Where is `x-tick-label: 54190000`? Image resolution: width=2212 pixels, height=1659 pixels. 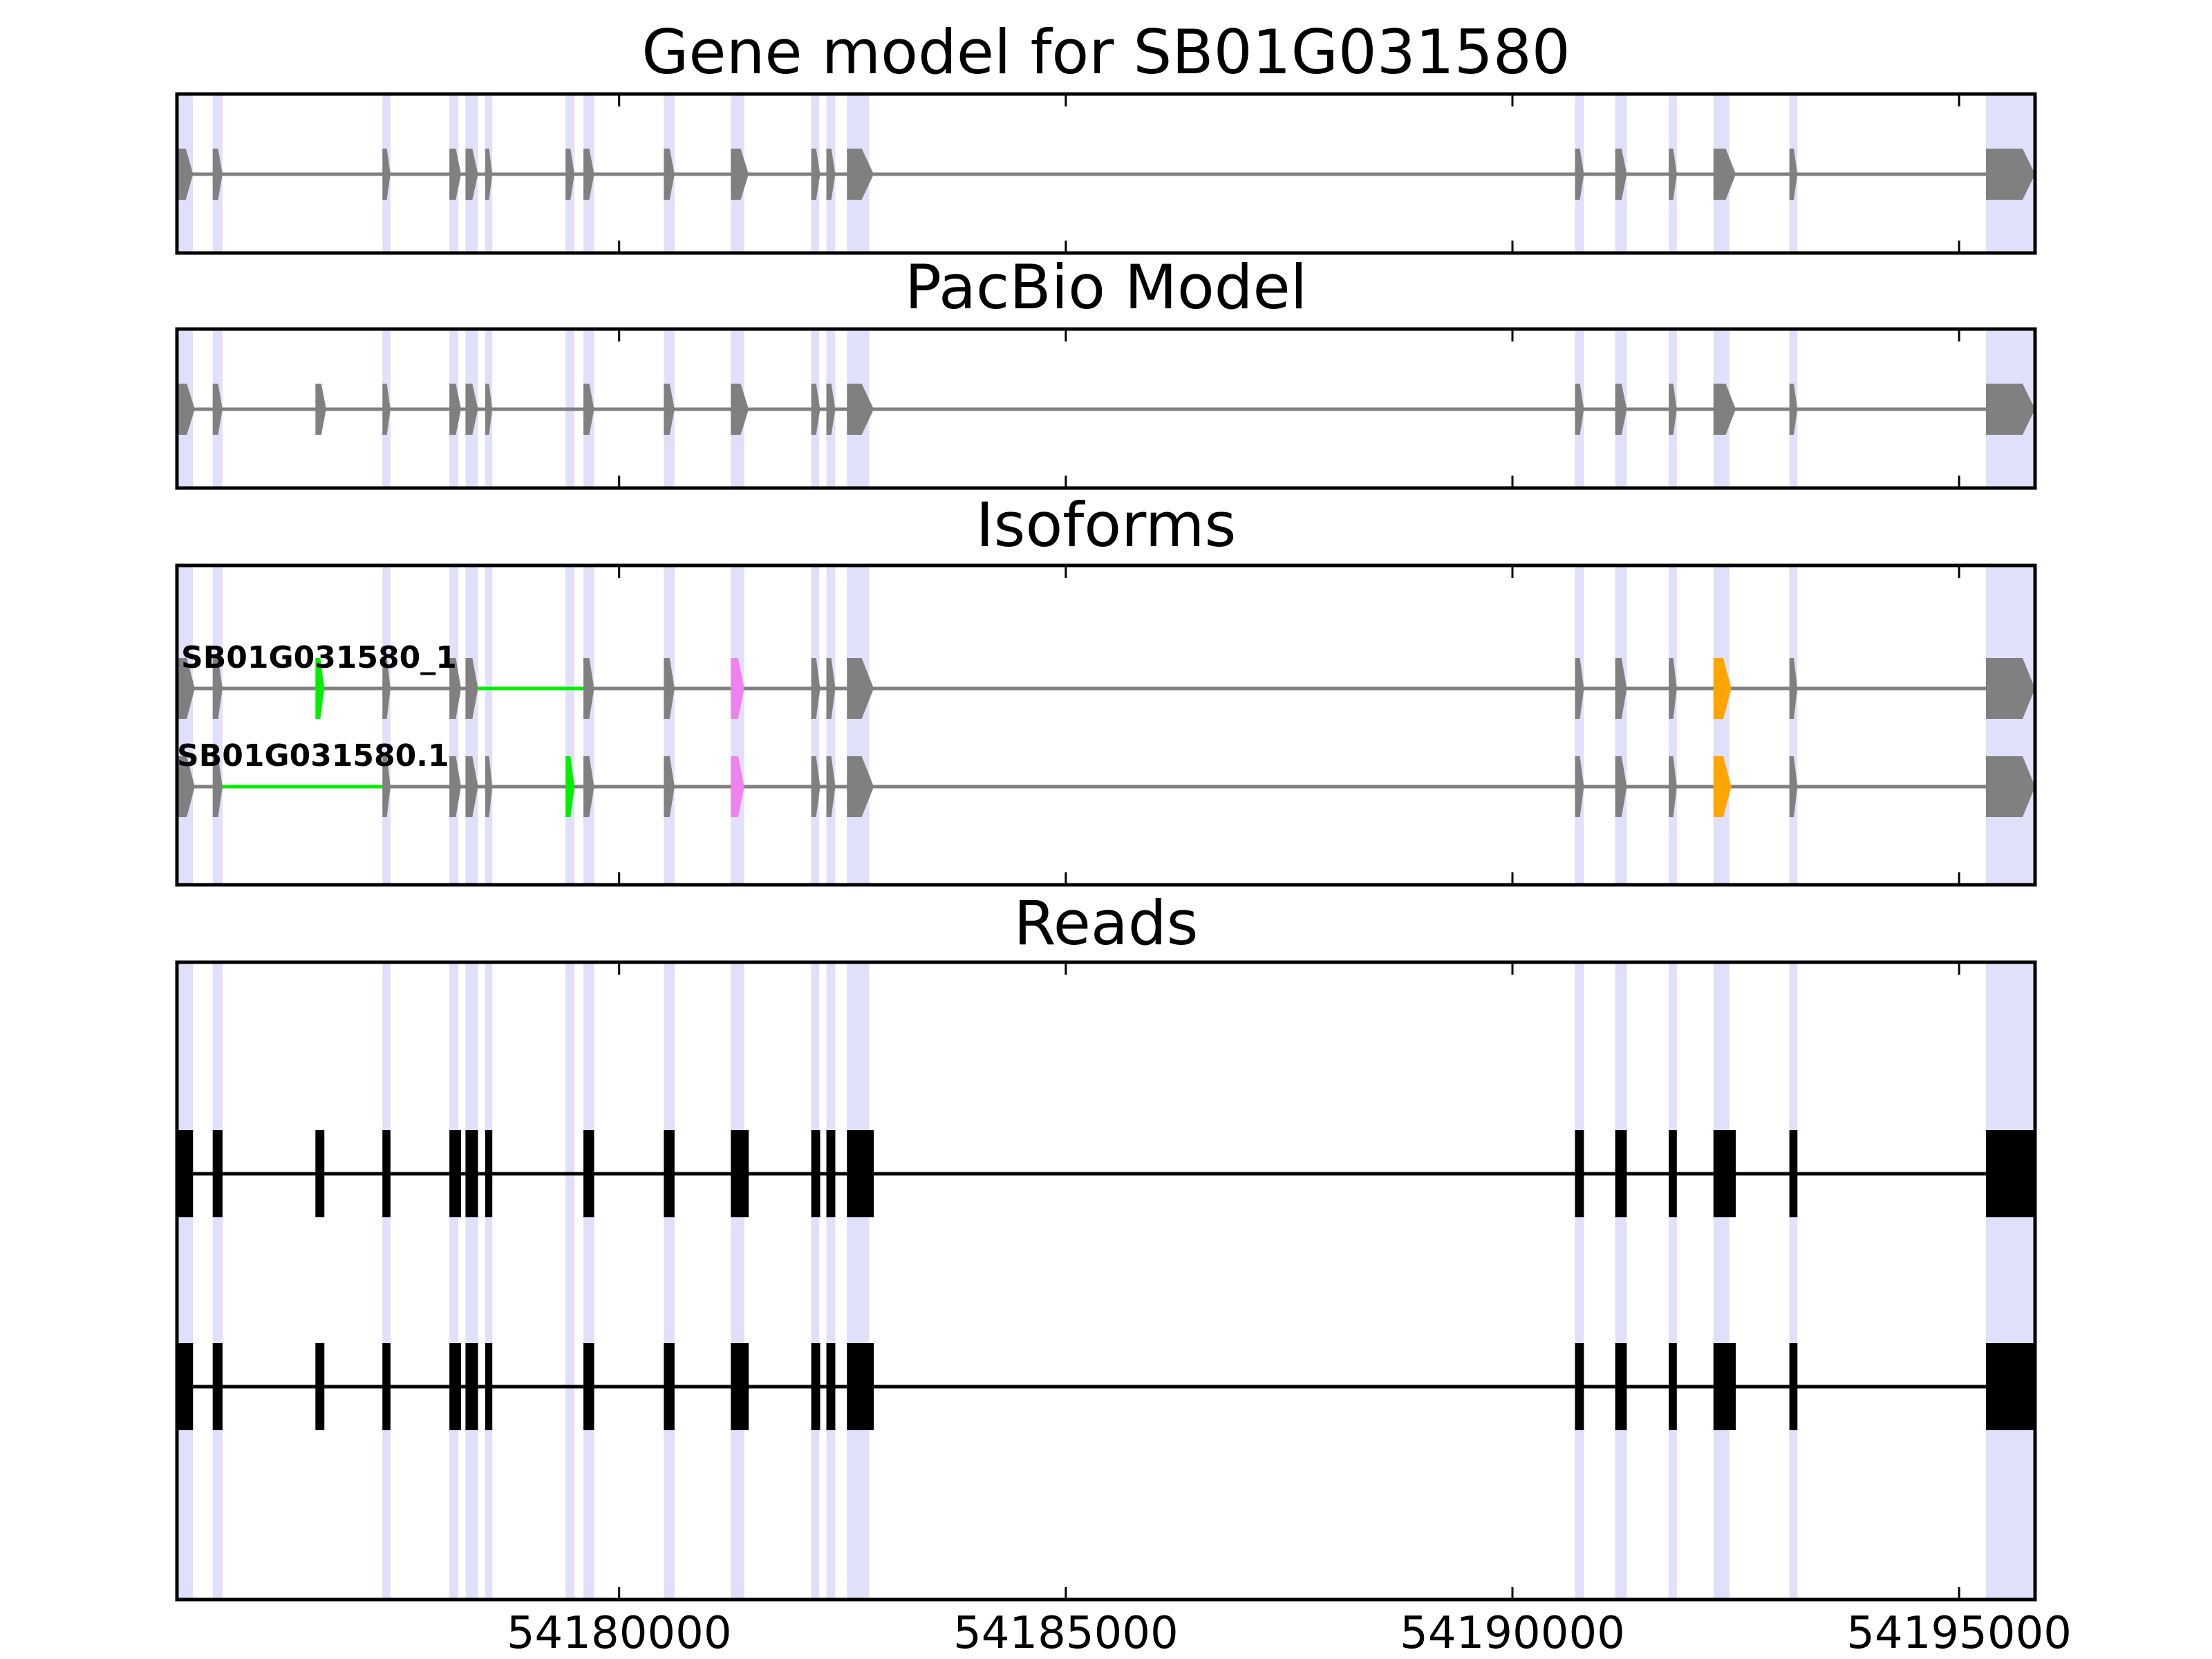
x-tick-label: 54190000 is located at coordinates (1512, 1633).